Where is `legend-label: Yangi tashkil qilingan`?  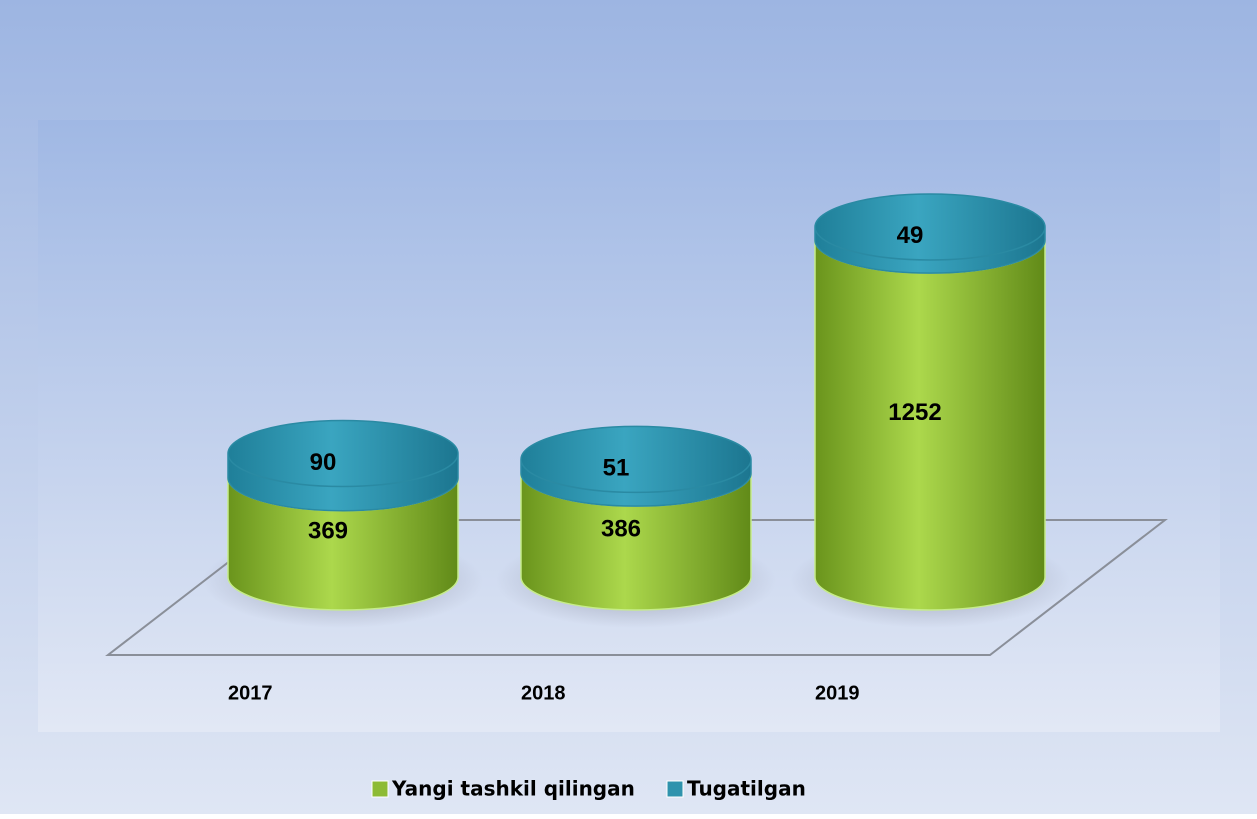
legend-label: Yangi tashkil qilingan is located at coordinates (513, 789).